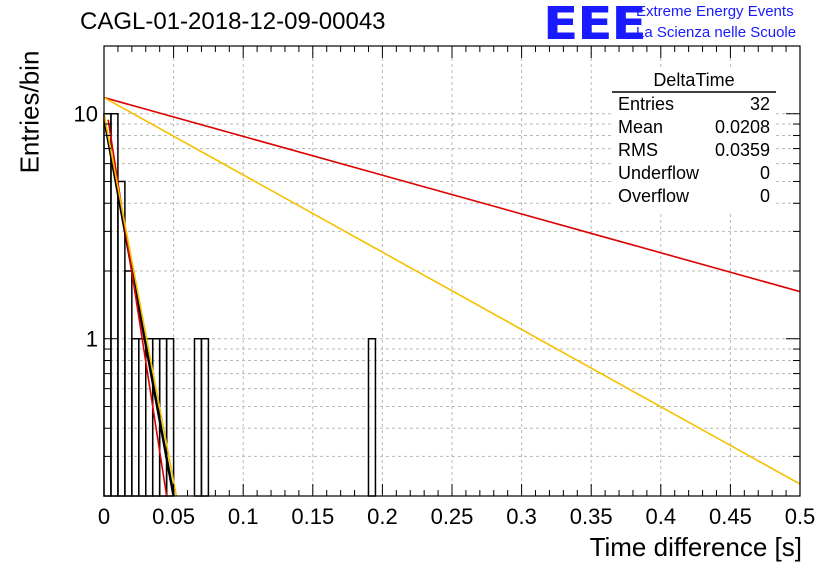 The width and height of the screenshot is (836, 572). What do you see at coordinates (760, 104) in the screenshot?
I see `stats-value: 32` at bounding box center [760, 104].